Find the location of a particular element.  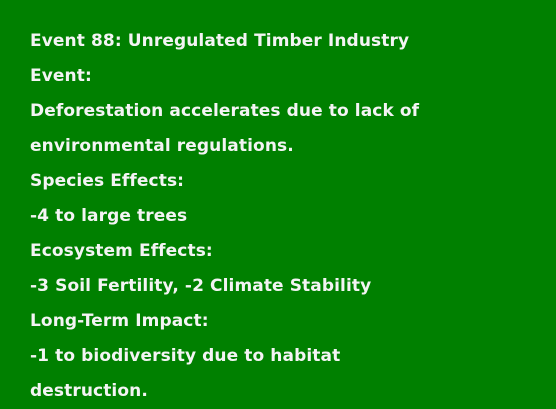

long-term-impact-heading: Long-Term Impact: is located at coordinates (119, 321).